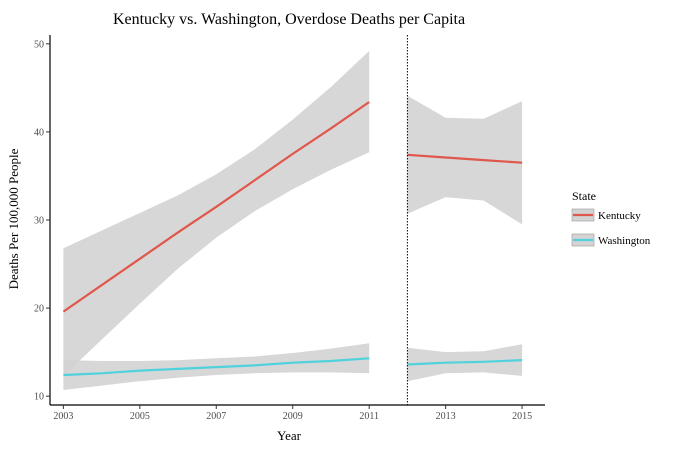  Describe the element at coordinates (39, 132) in the screenshot. I see `y-tick-label-40: 40` at that location.